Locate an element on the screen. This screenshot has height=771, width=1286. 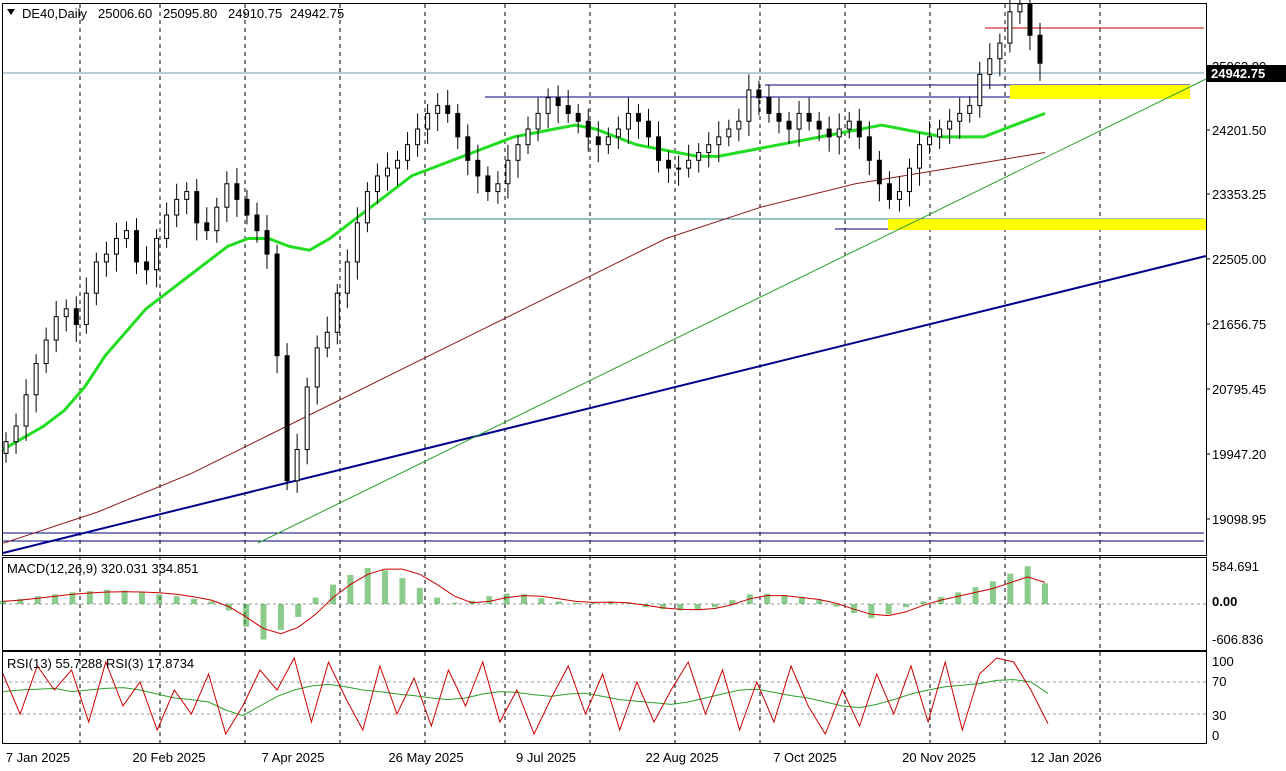
price-tick-label-6: 19947.20 is located at coordinates (1239, 454).